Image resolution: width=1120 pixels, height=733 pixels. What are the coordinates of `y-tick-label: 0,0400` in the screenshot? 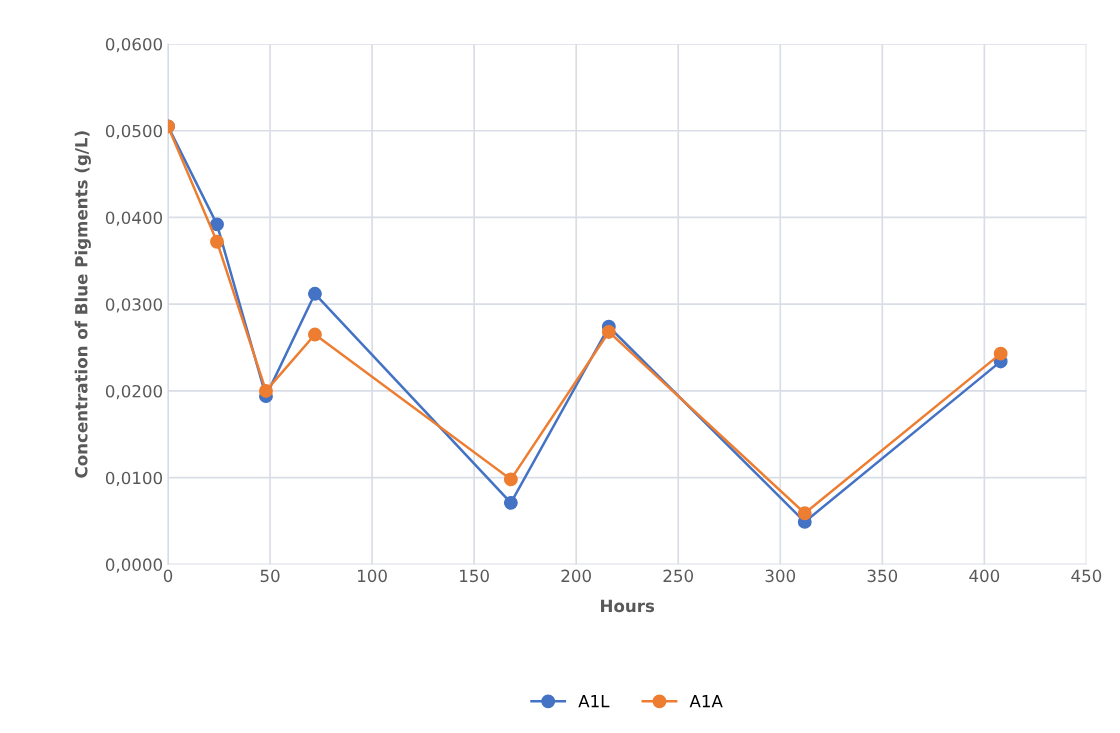 It's located at (134, 218).